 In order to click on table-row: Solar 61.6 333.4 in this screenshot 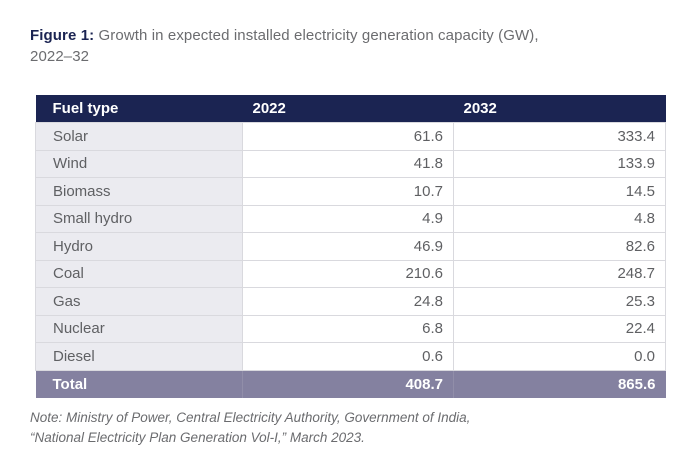, I will do `click(350, 136)`.